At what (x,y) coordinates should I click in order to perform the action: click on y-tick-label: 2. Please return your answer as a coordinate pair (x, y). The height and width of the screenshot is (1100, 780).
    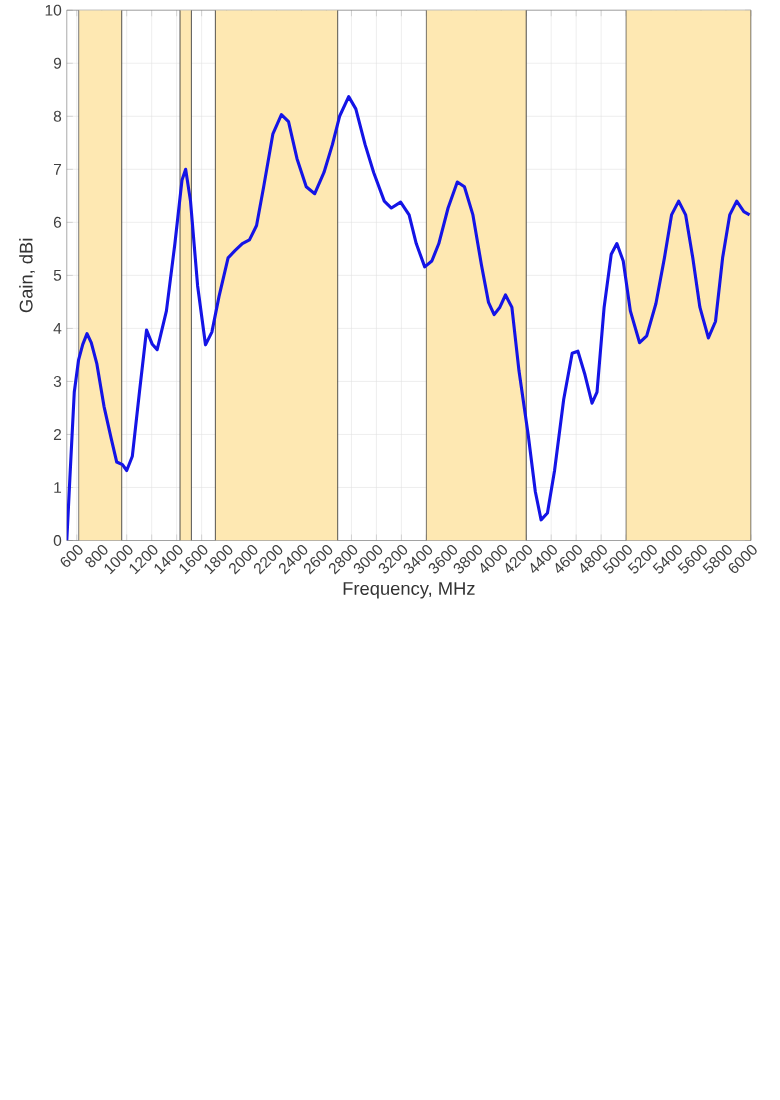
    Looking at the image, I should click on (58, 434).